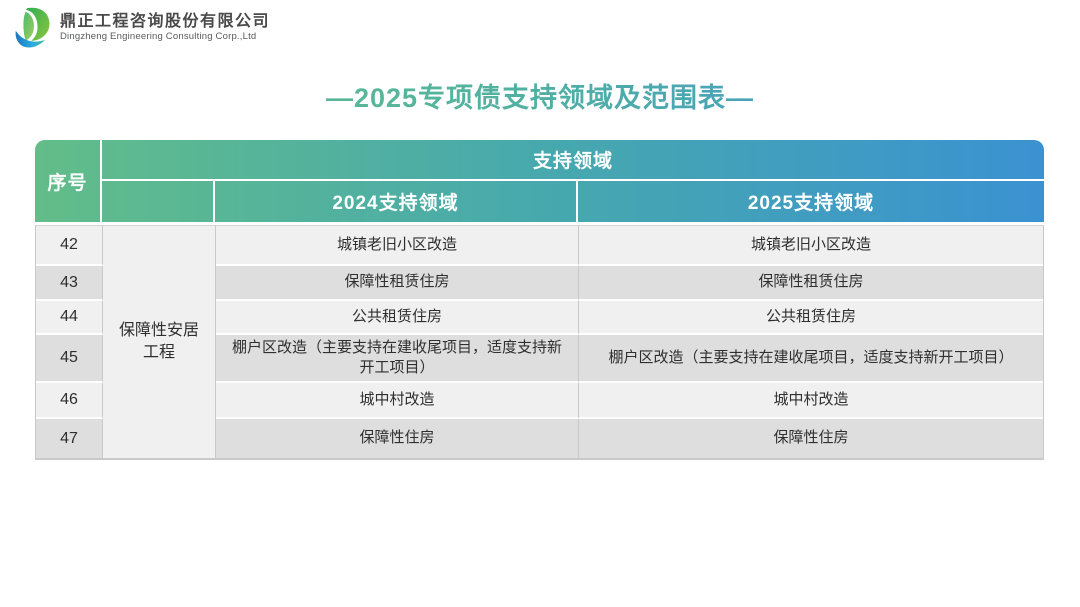 This screenshot has width=1080, height=607. Describe the element at coordinates (540, 95) in the screenshot. I see `page-title: —2025专项债支持领域及范围表—` at that location.